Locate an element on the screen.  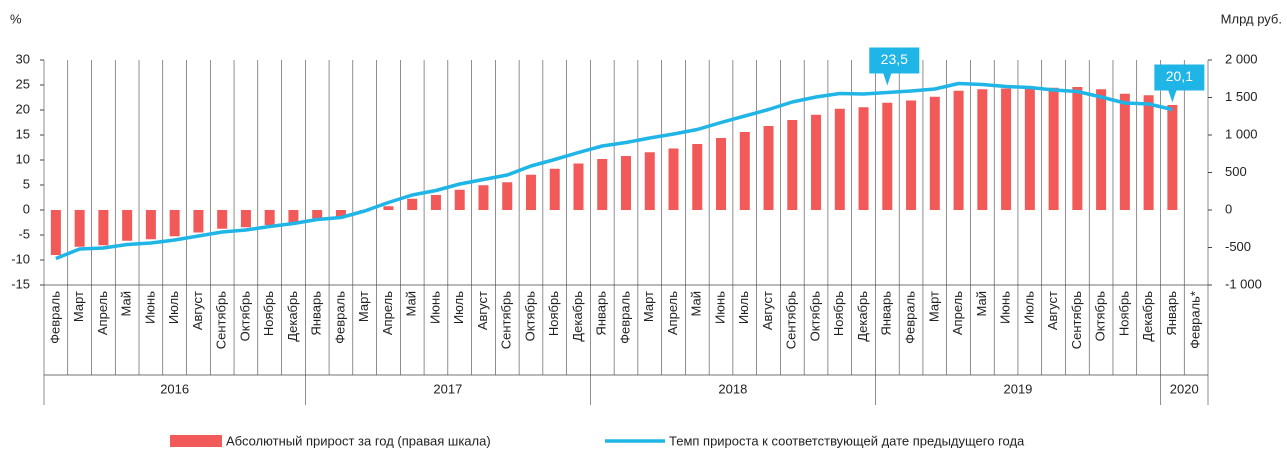
y-tick-label: -10 is located at coordinates (20, 258).